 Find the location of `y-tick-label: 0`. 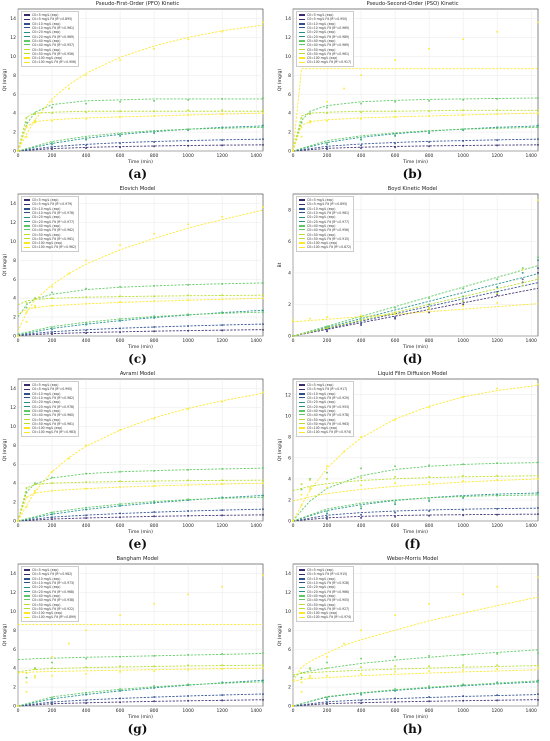

y-tick-label: 0 is located at coordinates (289, 152).